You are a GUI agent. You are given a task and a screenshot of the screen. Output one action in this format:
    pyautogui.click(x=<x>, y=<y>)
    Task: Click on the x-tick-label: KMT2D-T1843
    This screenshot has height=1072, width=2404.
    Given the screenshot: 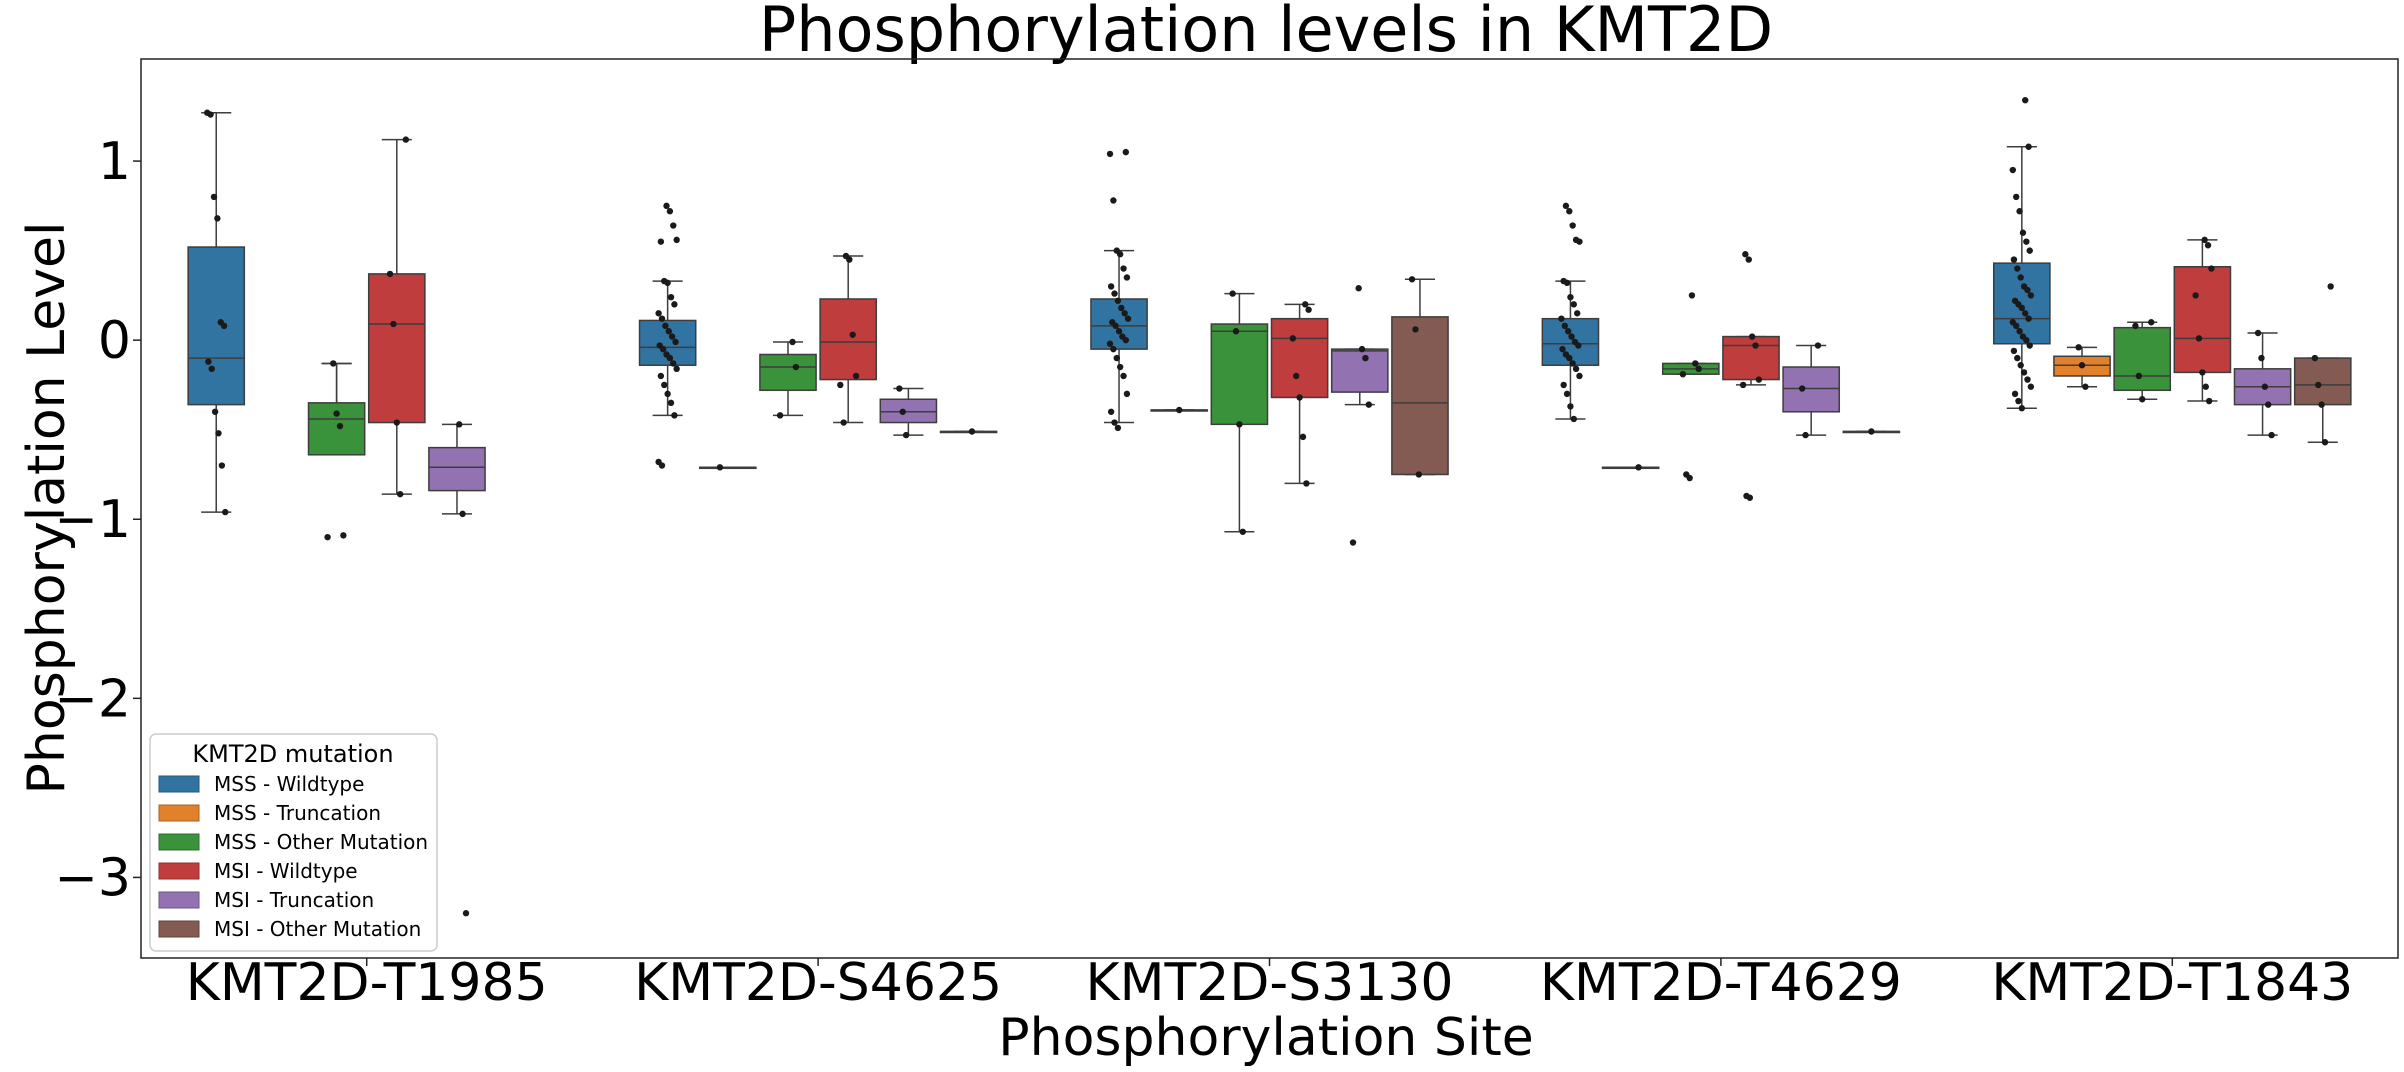 What is the action you would take?
    pyautogui.click(x=2172, y=983)
    